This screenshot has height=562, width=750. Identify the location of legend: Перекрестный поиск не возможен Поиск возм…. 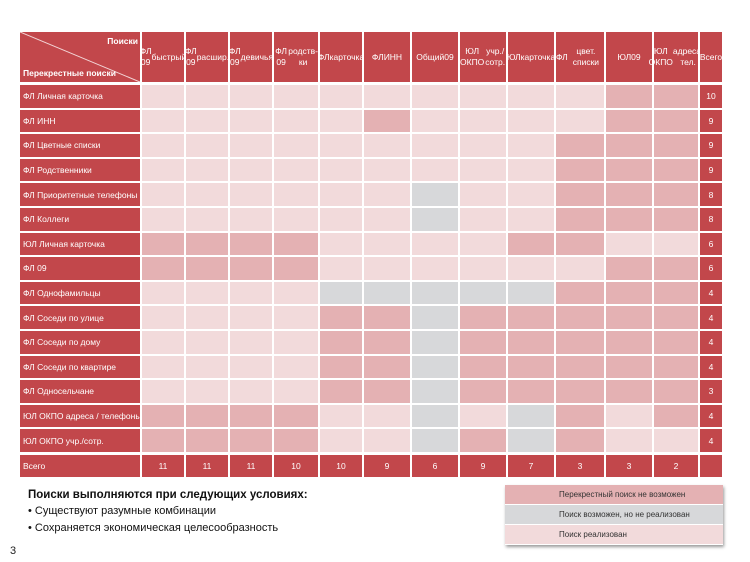
(614, 515).